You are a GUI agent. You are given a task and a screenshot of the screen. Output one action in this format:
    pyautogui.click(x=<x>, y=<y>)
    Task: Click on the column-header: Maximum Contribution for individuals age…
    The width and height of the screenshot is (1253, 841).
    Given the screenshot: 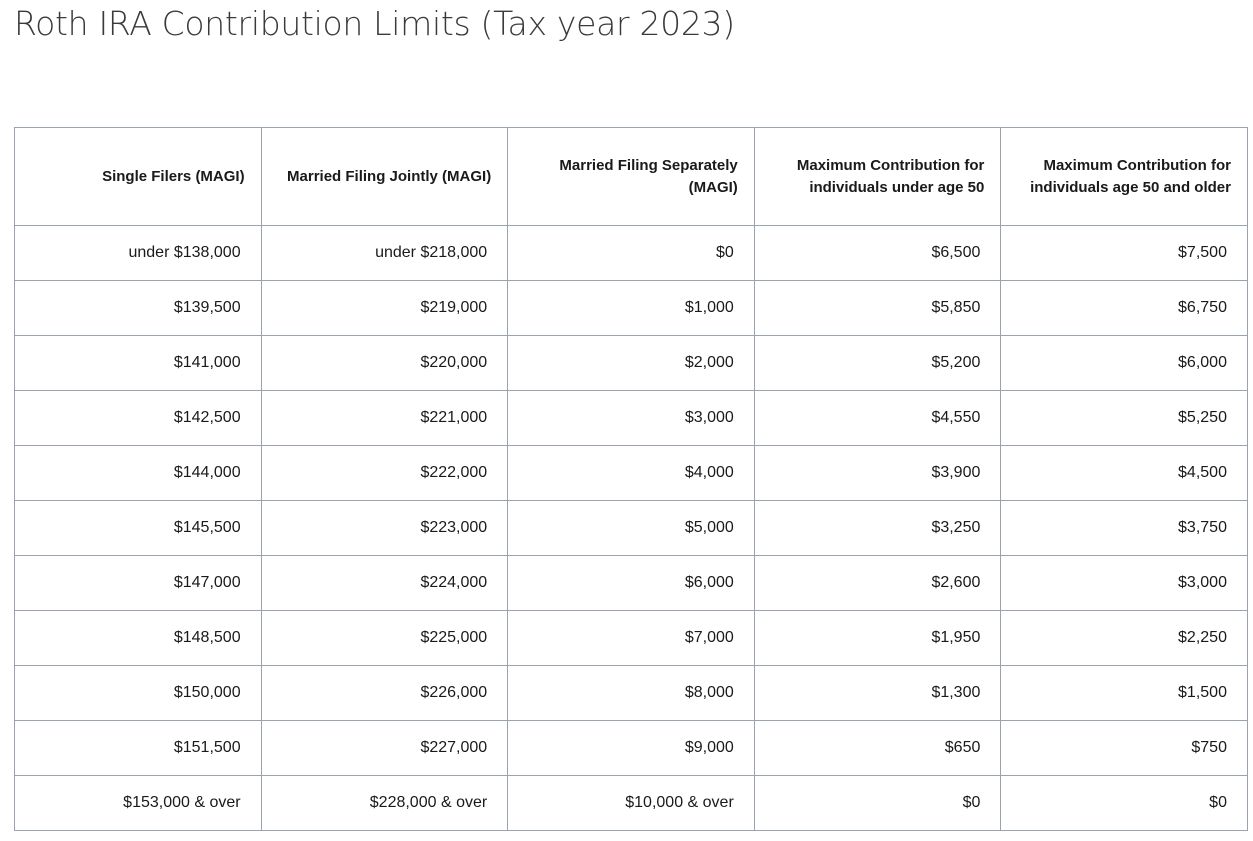 What is the action you would take?
    pyautogui.click(x=1124, y=176)
    